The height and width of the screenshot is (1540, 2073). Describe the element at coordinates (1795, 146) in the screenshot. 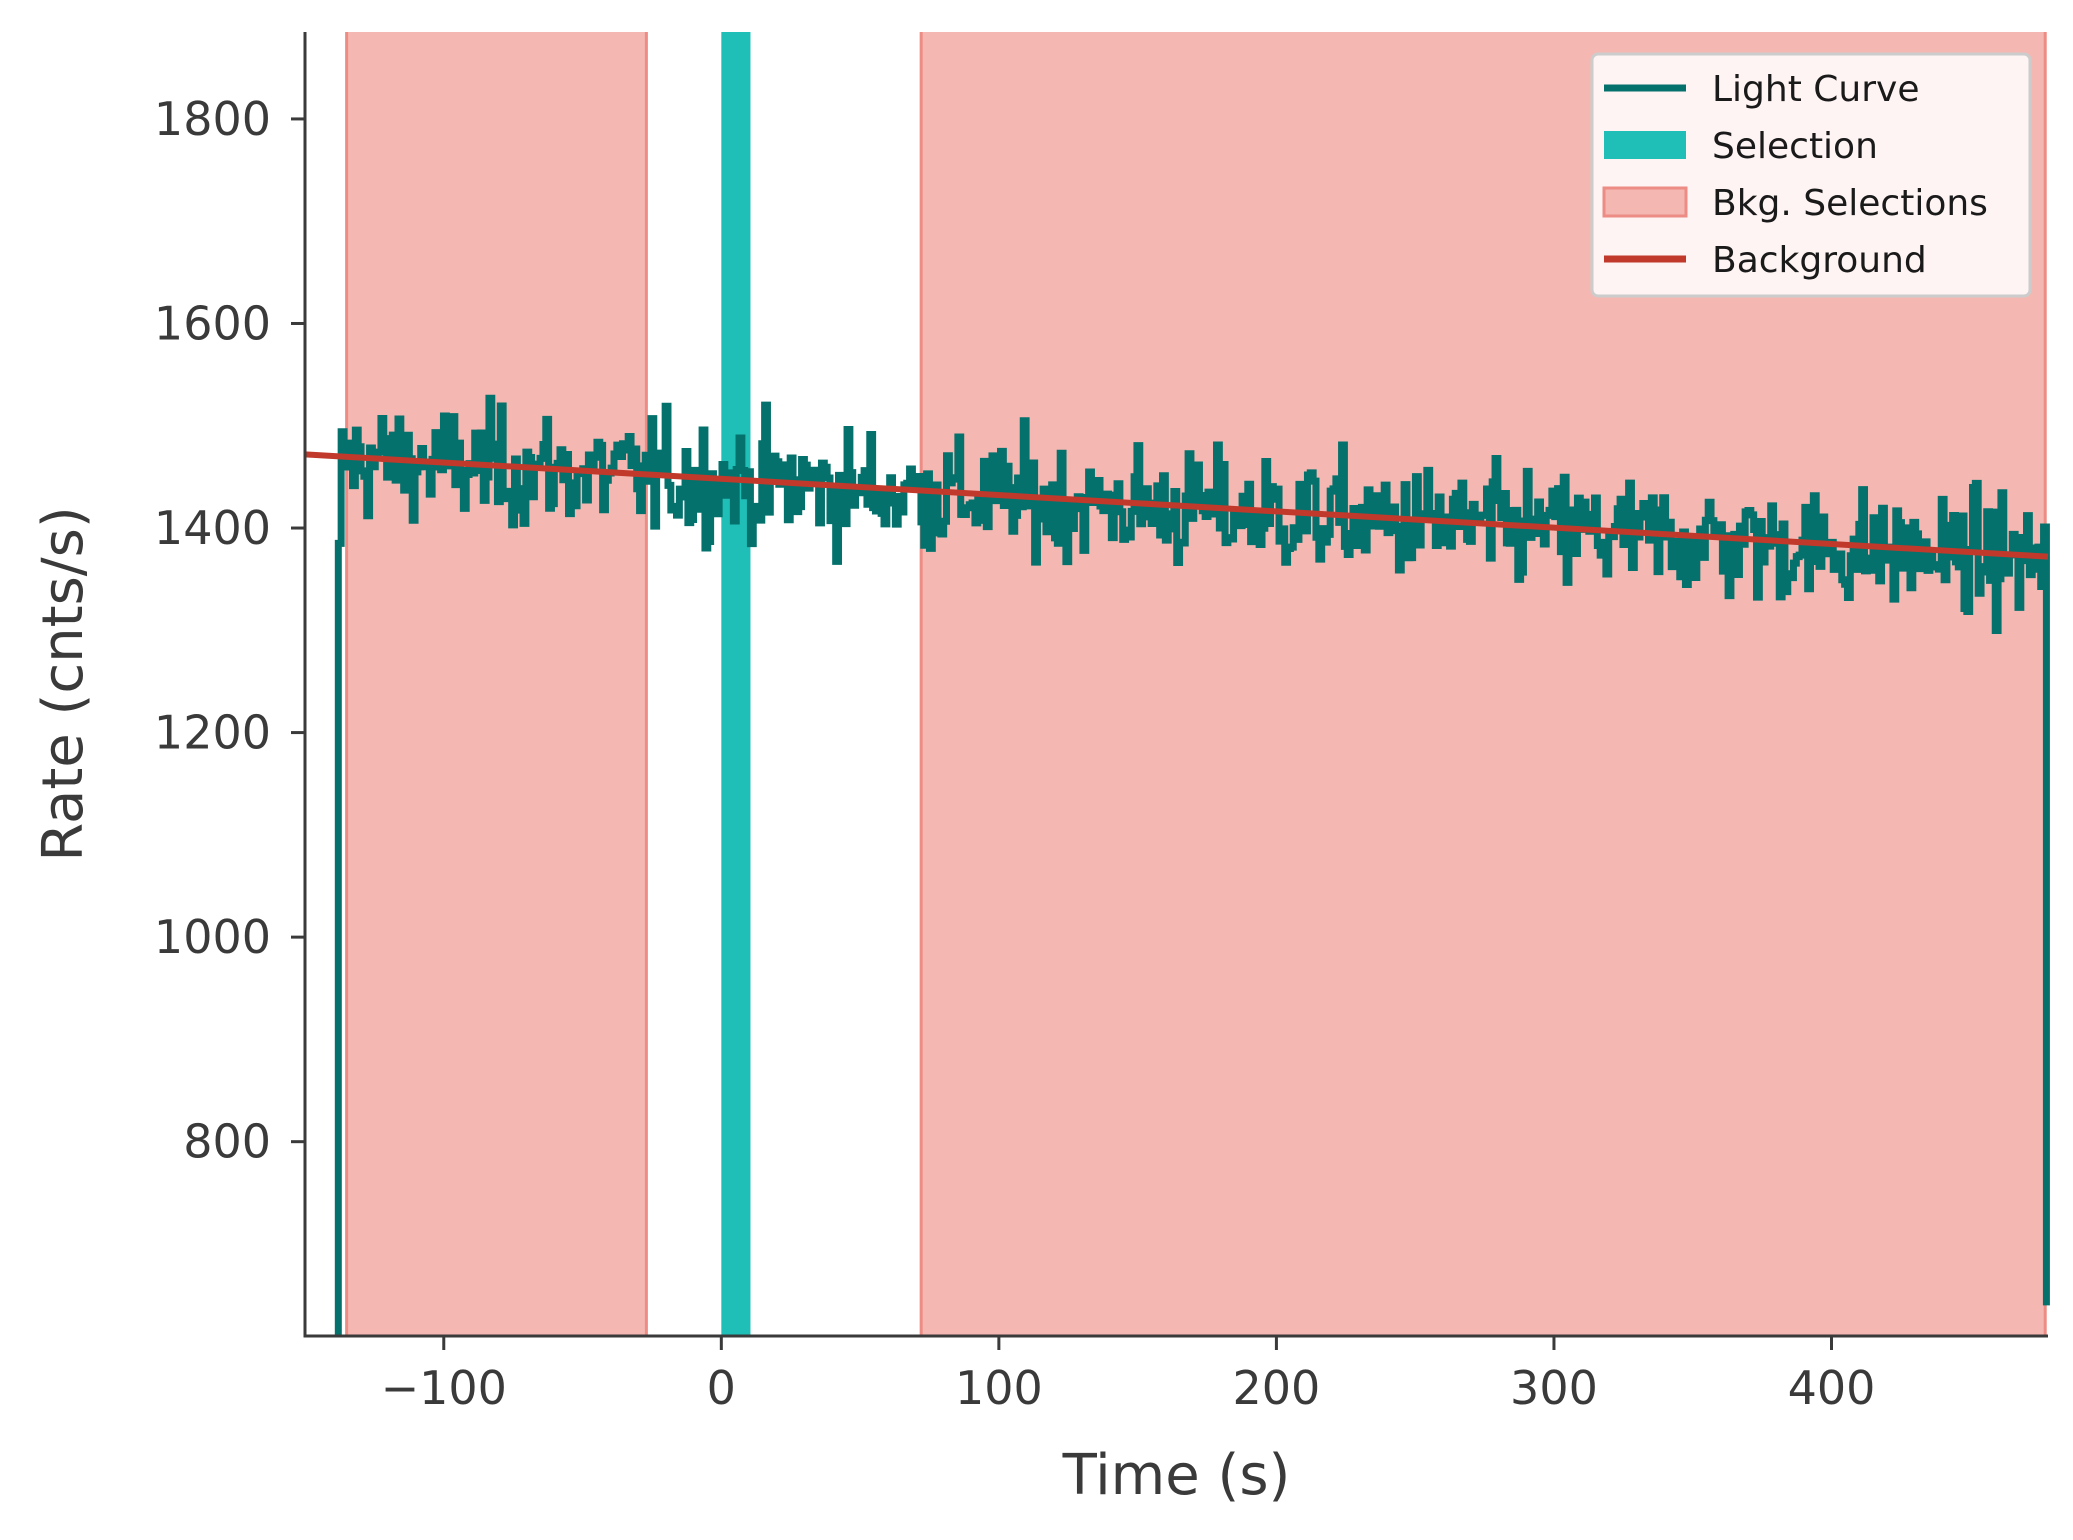

I see `legend-label-selection: Selection` at that location.